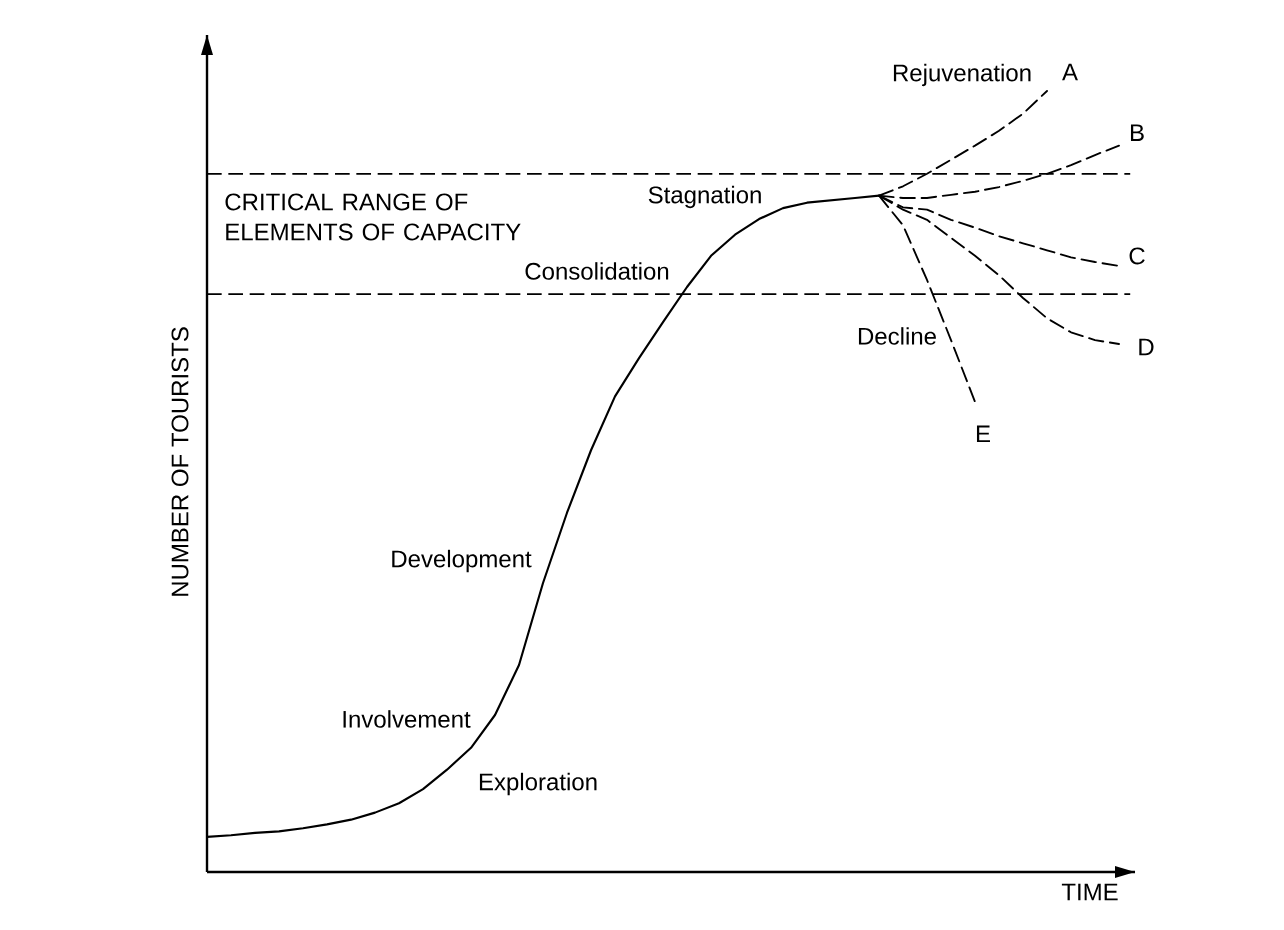 The image size is (1284, 930). I want to click on text: Rejuvenation, so click(962, 75).